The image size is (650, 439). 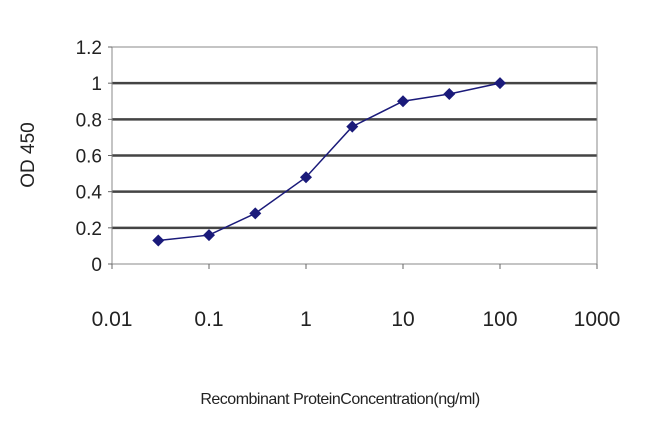 What do you see at coordinates (112, 319) in the screenshot?
I see `x-tick-label: 0.01` at bounding box center [112, 319].